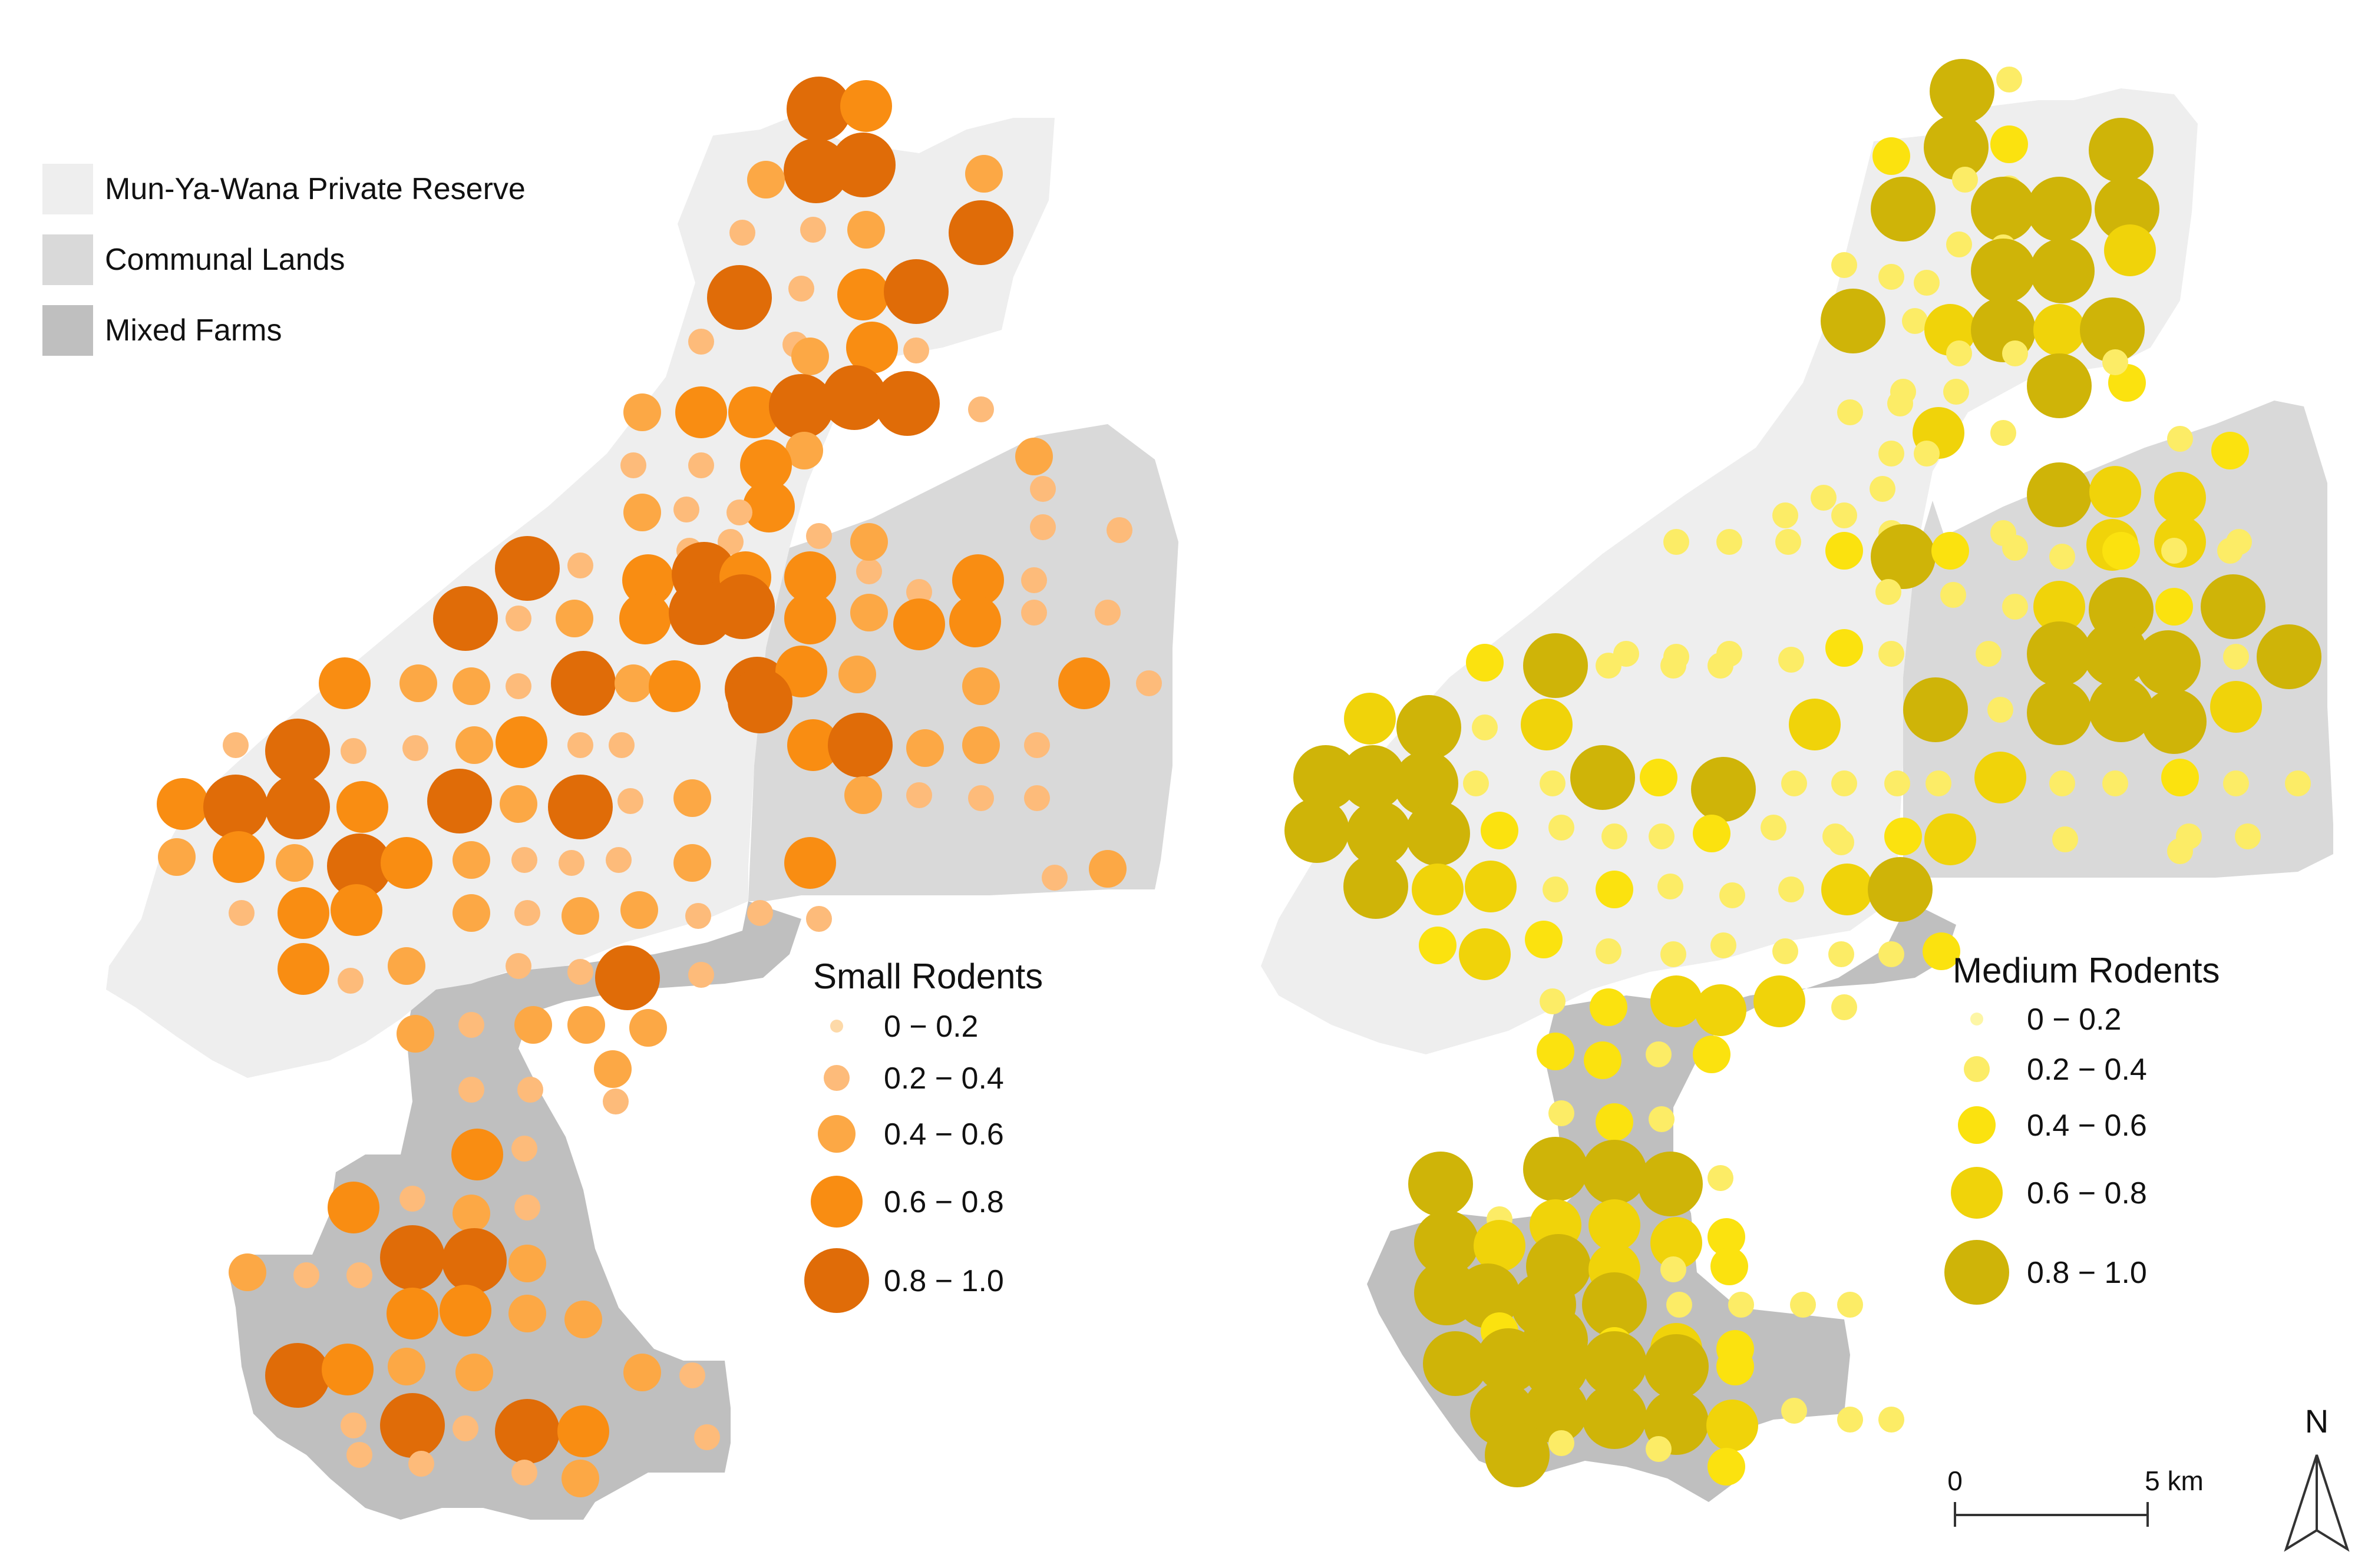  Describe the element at coordinates (193, 330) in the screenshot. I see `legend-label-mixed-farms: Mixed Farms` at that location.